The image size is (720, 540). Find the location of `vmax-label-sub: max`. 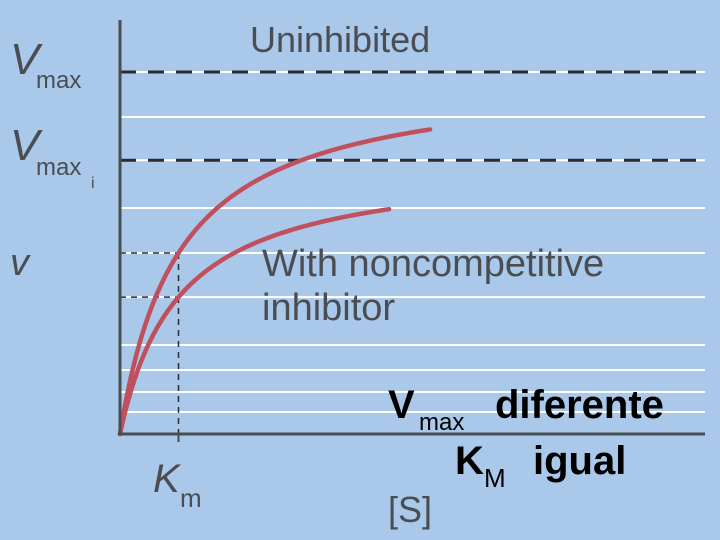

vmax-label-sub: max is located at coordinates (58, 80).